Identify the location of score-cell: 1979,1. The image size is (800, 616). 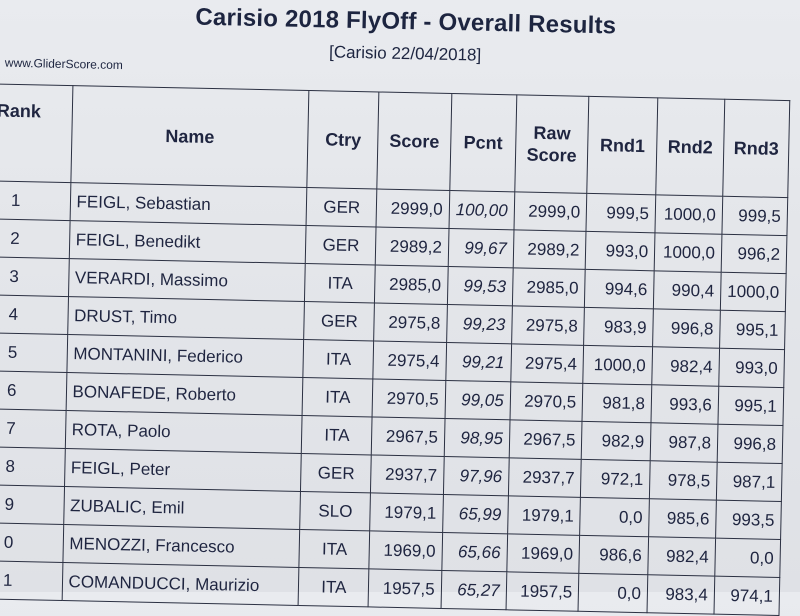
(406, 512).